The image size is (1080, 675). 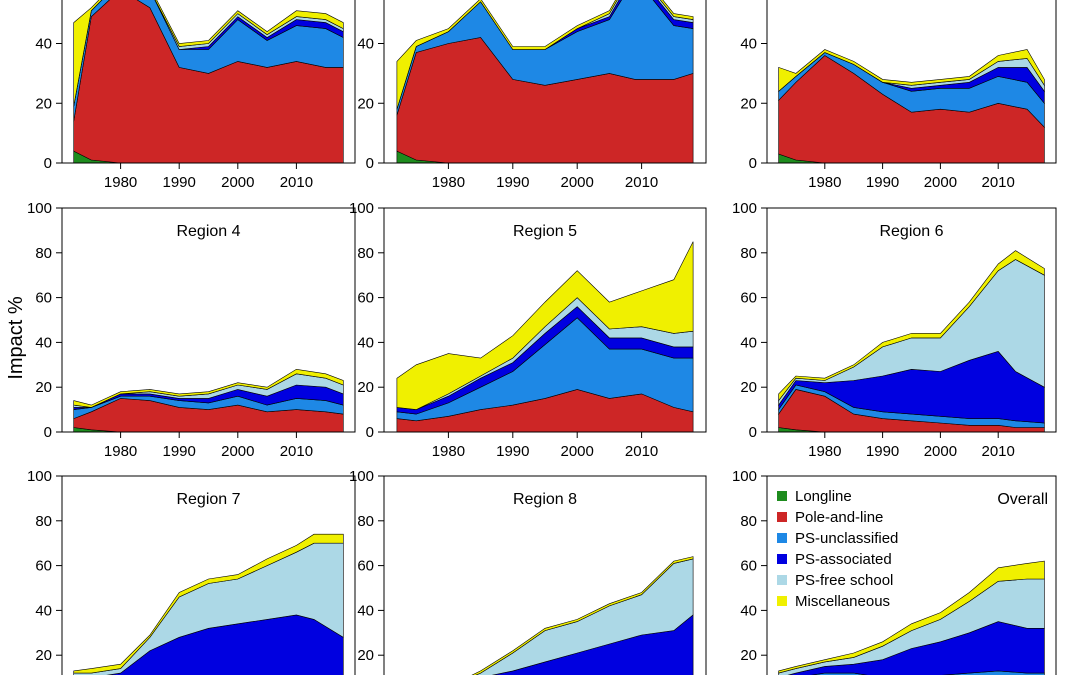 What do you see at coordinates (208, 499) in the screenshot?
I see `panel-title: Region 7` at bounding box center [208, 499].